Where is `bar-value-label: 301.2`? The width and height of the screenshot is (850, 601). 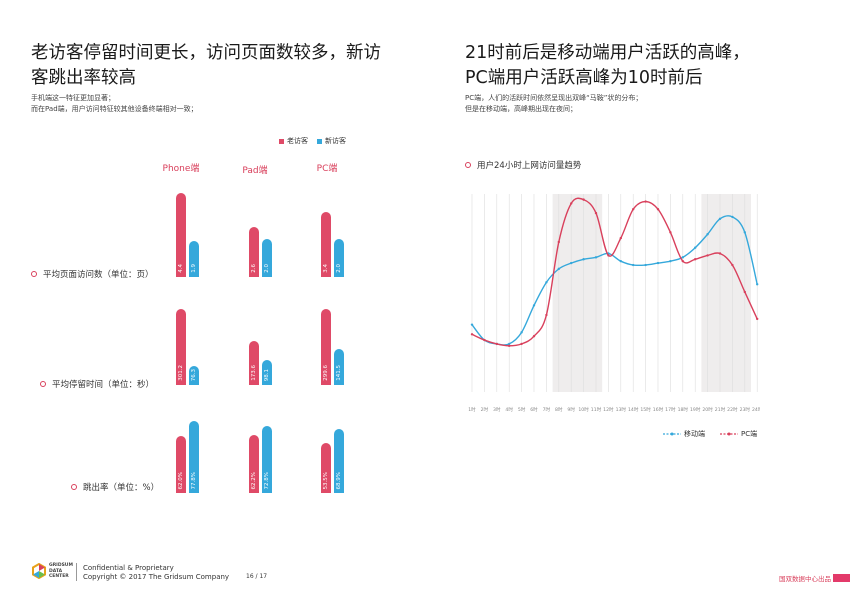 bar-value-label: 301.2 is located at coordinates (181, 373).